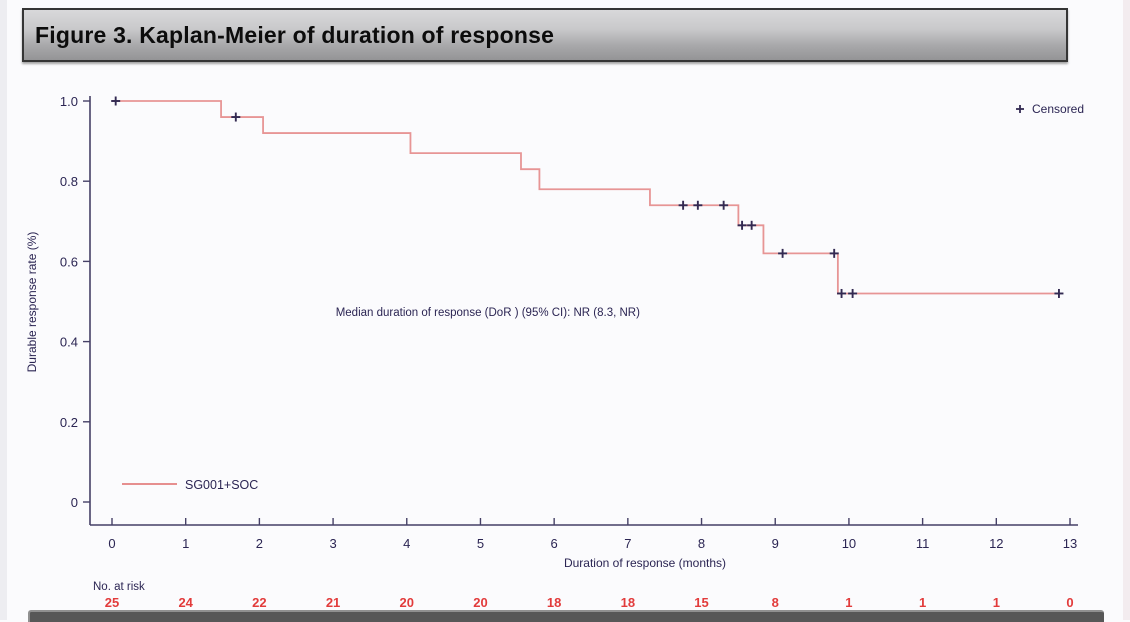 The height and width of the screenshot is (622, 1130). What do you see at coordinates (259, 602) in the screenshot?
I see `risk-value: 22` at bounding box center [259, 602].